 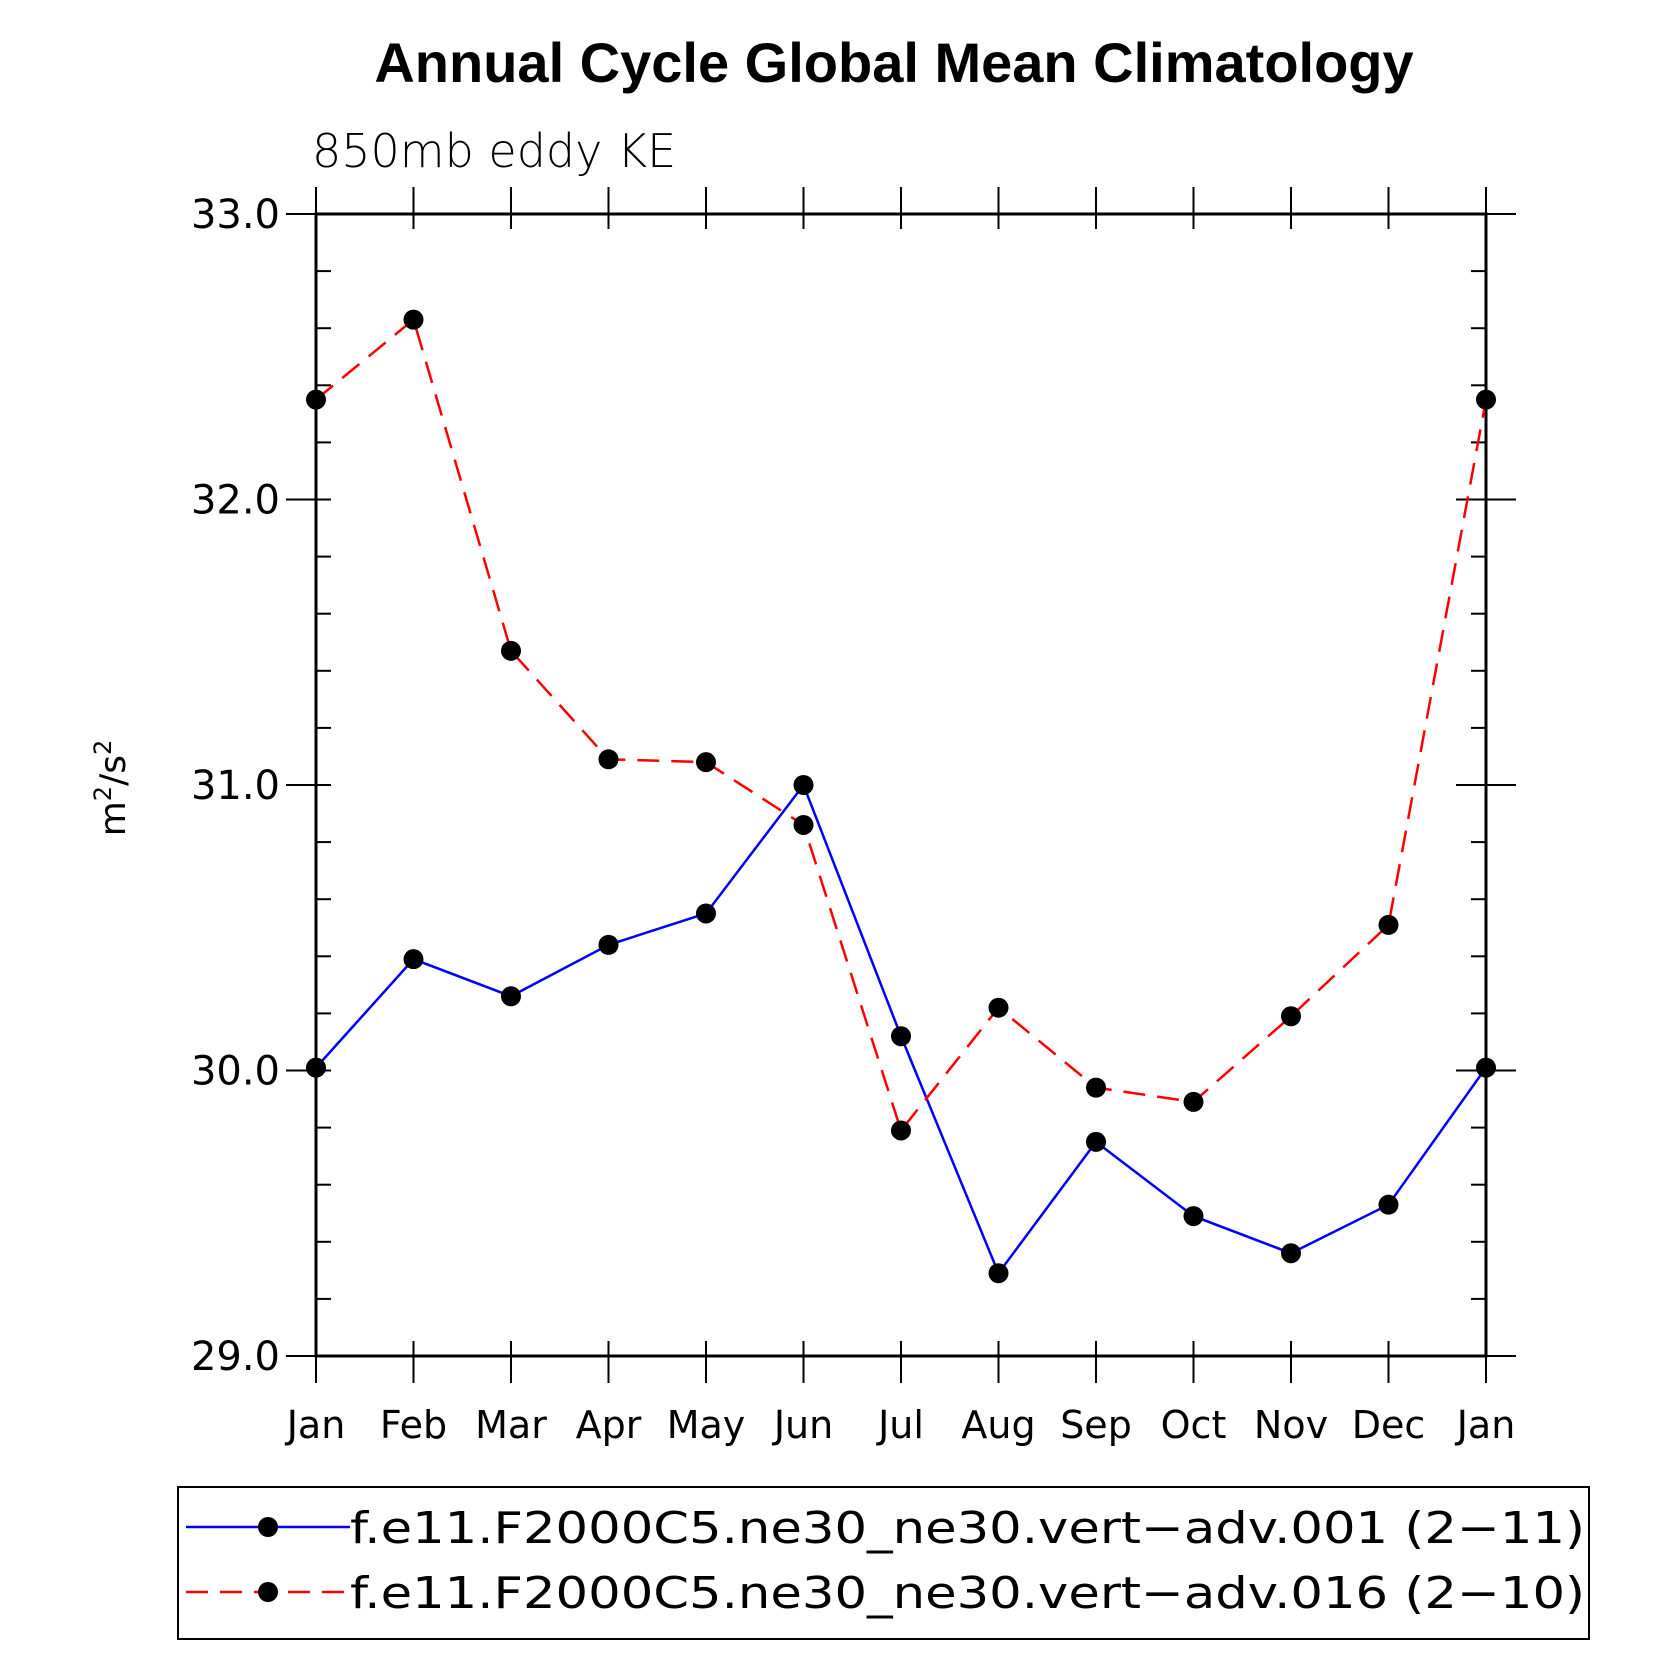 What do you see at coordinates (494, 151) in the screenshot?
I see `chart-subtitle: 850mb eddy KE` at bounding box center [494, 151].